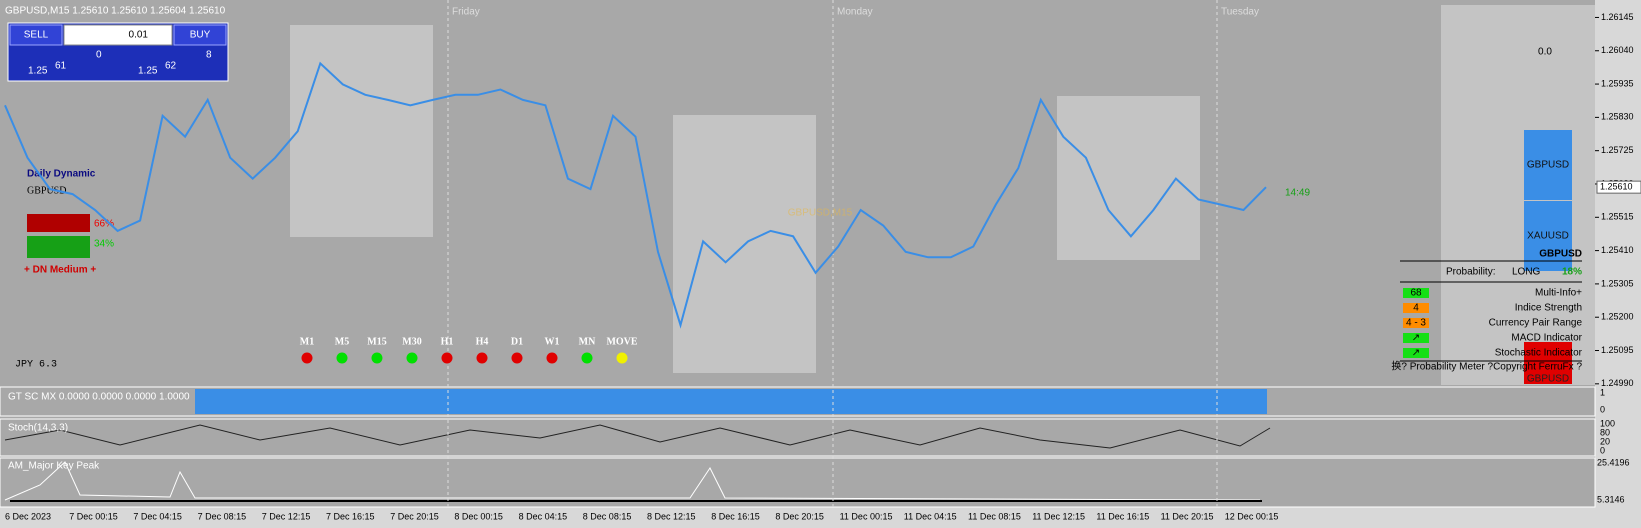 The image size is (1641, 528). Describe the element at coordinates (1605, 432) in the screenshot. I see `stoch-tick: 80` at that location.